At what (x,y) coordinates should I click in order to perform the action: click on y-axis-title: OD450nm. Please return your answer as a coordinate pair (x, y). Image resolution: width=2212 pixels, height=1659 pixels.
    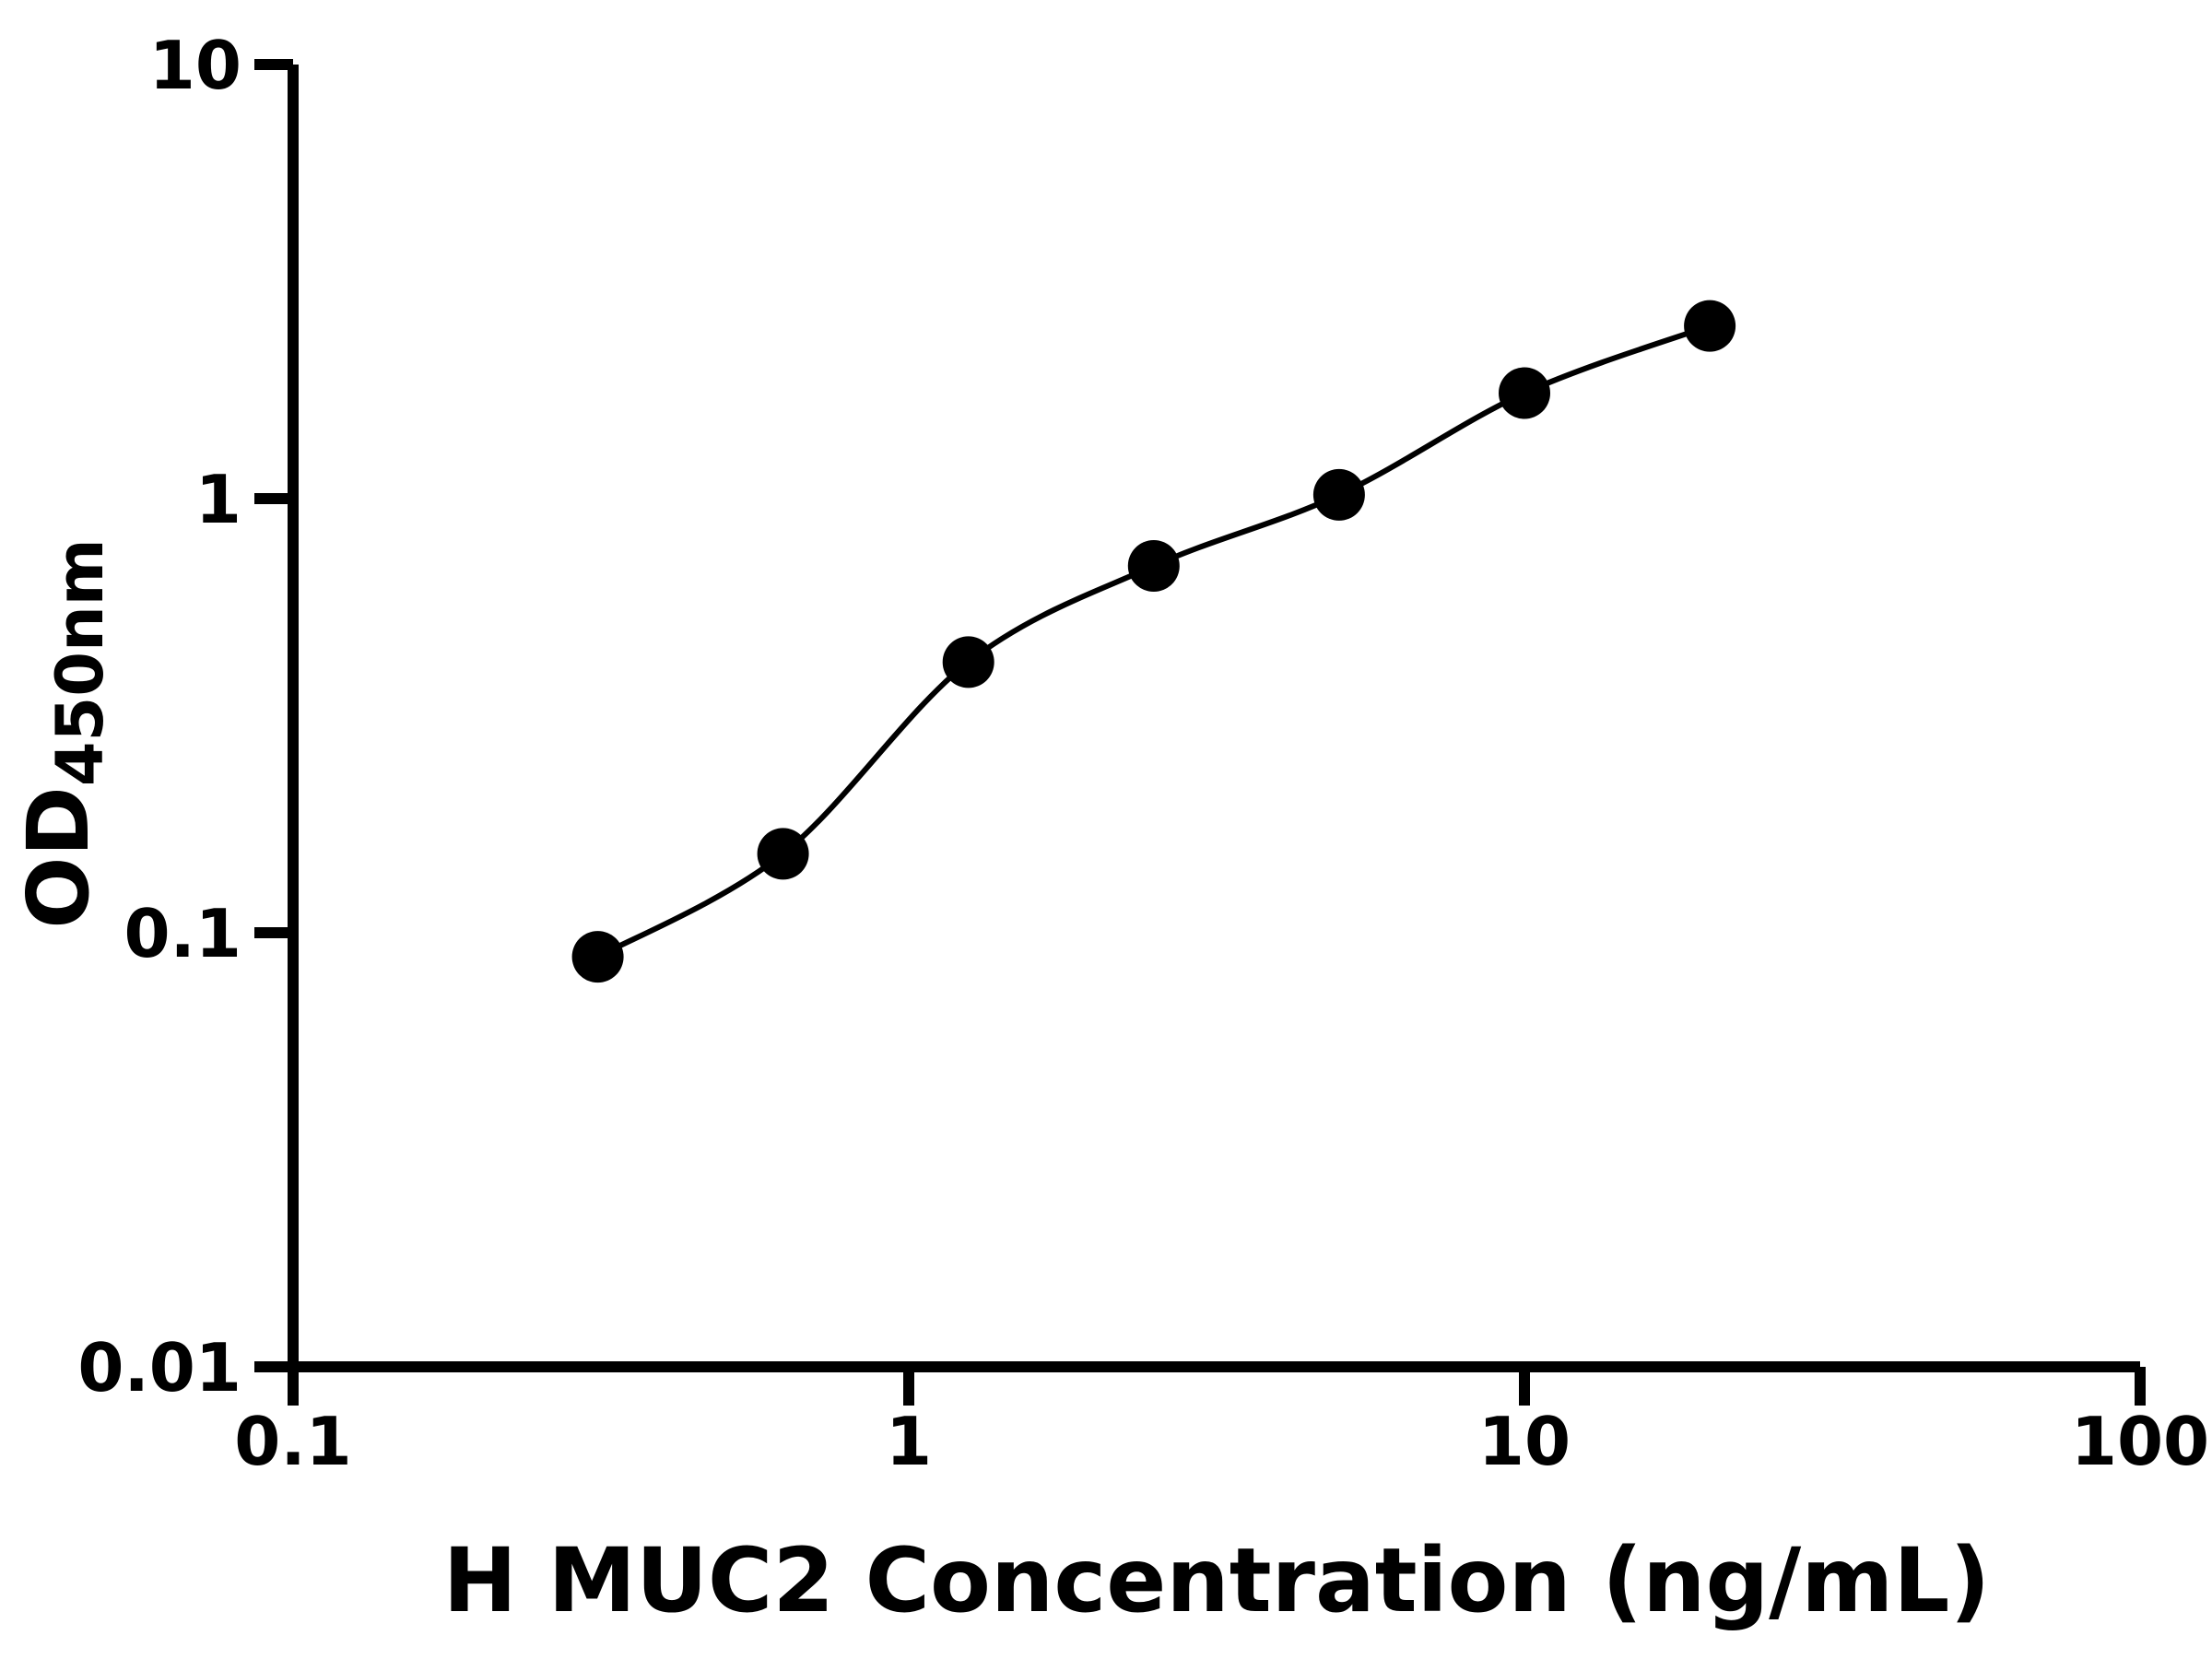
    Looking at the image, I should click on (63, 733).